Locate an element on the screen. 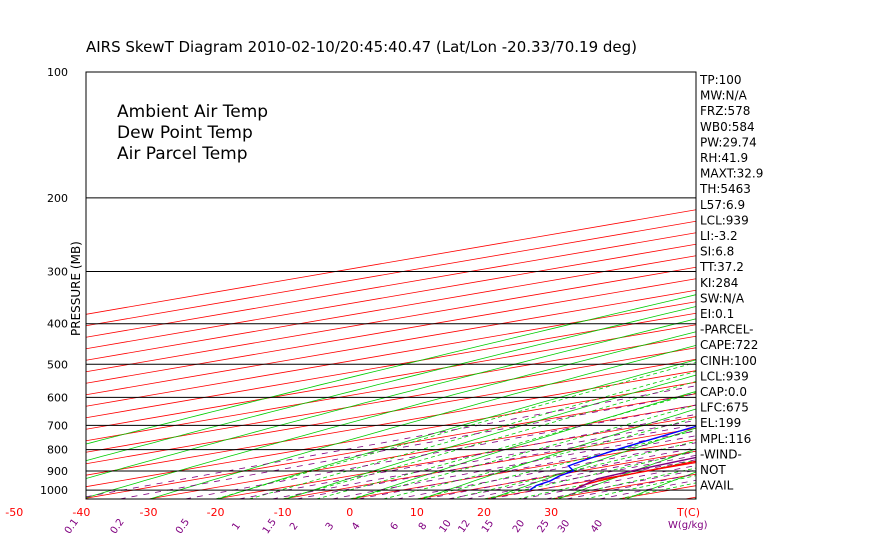 The image size is (870, 560). bottom-temp-tick-label: -40 is located at coordinates (81, 512).